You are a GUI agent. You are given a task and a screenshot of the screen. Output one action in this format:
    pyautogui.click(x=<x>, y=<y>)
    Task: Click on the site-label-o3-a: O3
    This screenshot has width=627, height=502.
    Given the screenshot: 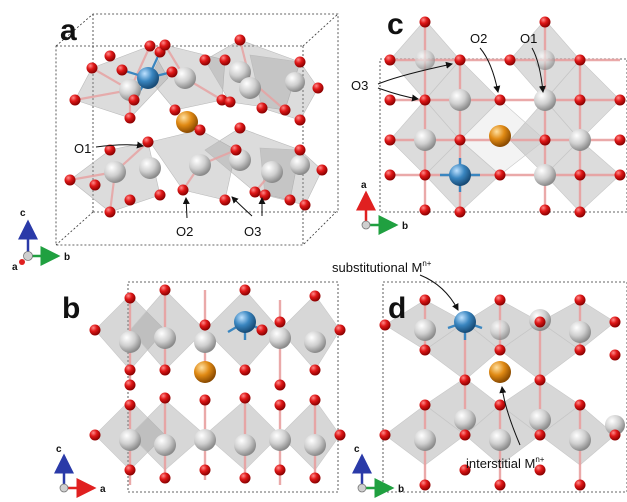 What is the action you would take?
    pyautogui.click(x=252, y=231)
    